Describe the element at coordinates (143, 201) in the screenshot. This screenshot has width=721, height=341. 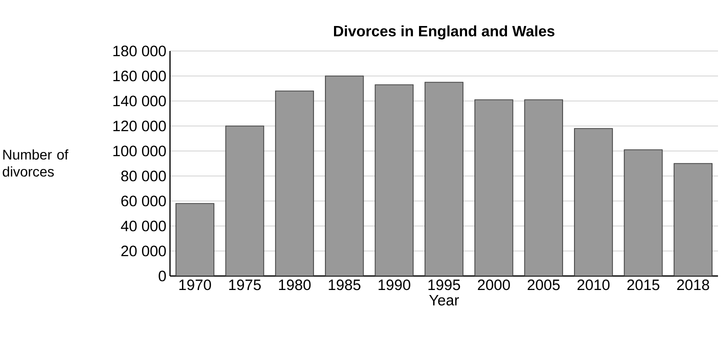
I see `y-tick-label: 60 000` at that location.